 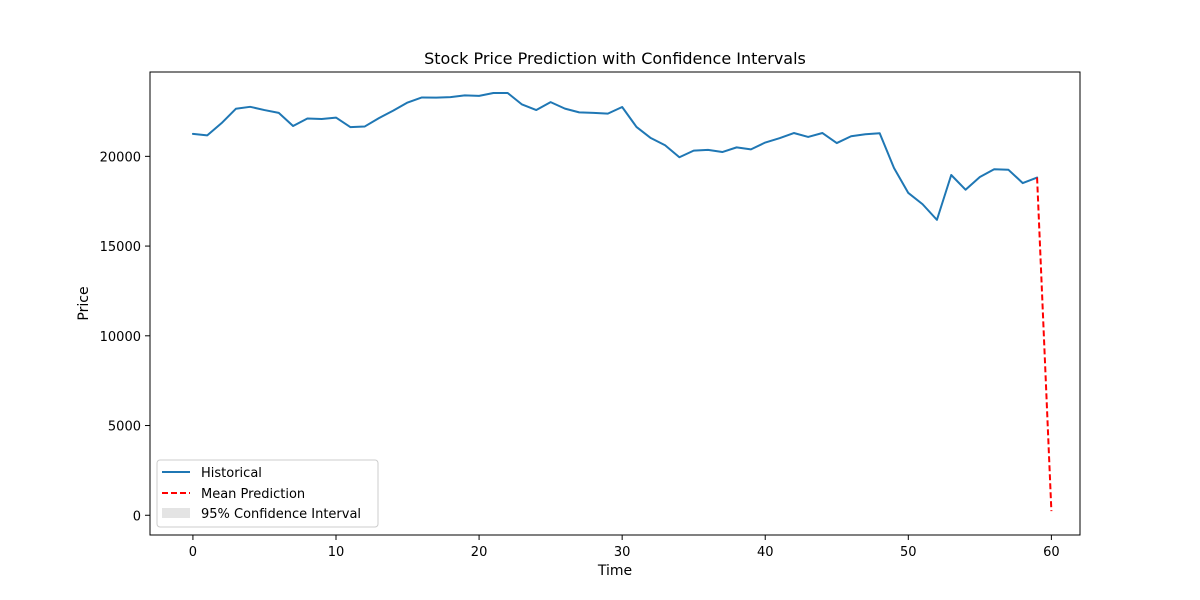 What do you see at coordinates (281, 514) in the screenshot?
I see `legend-confidence-label: 95% Confidence Interval` at bounding box center [281, 514].